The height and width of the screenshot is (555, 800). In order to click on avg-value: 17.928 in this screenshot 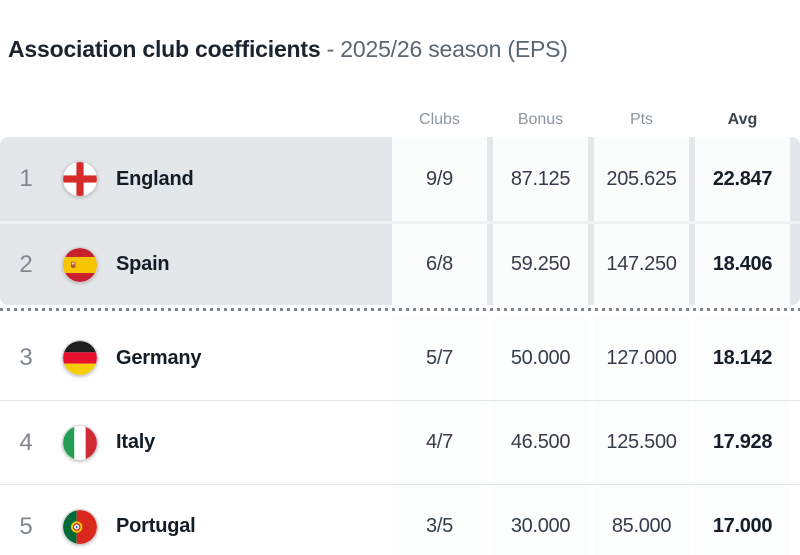, I will do `click(742, 442)`.